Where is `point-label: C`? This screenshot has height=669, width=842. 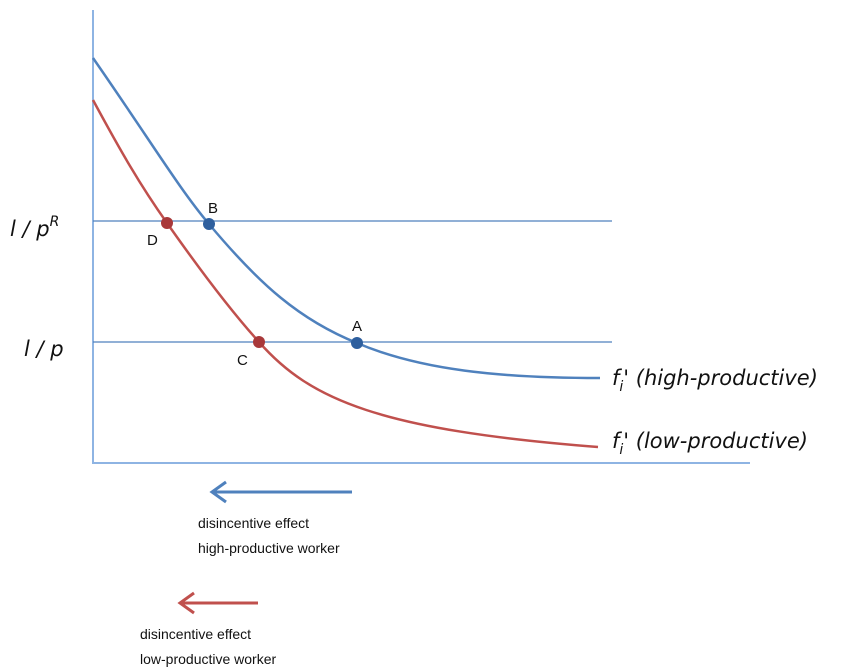 point-label: C is located at coordinates (242, 360).